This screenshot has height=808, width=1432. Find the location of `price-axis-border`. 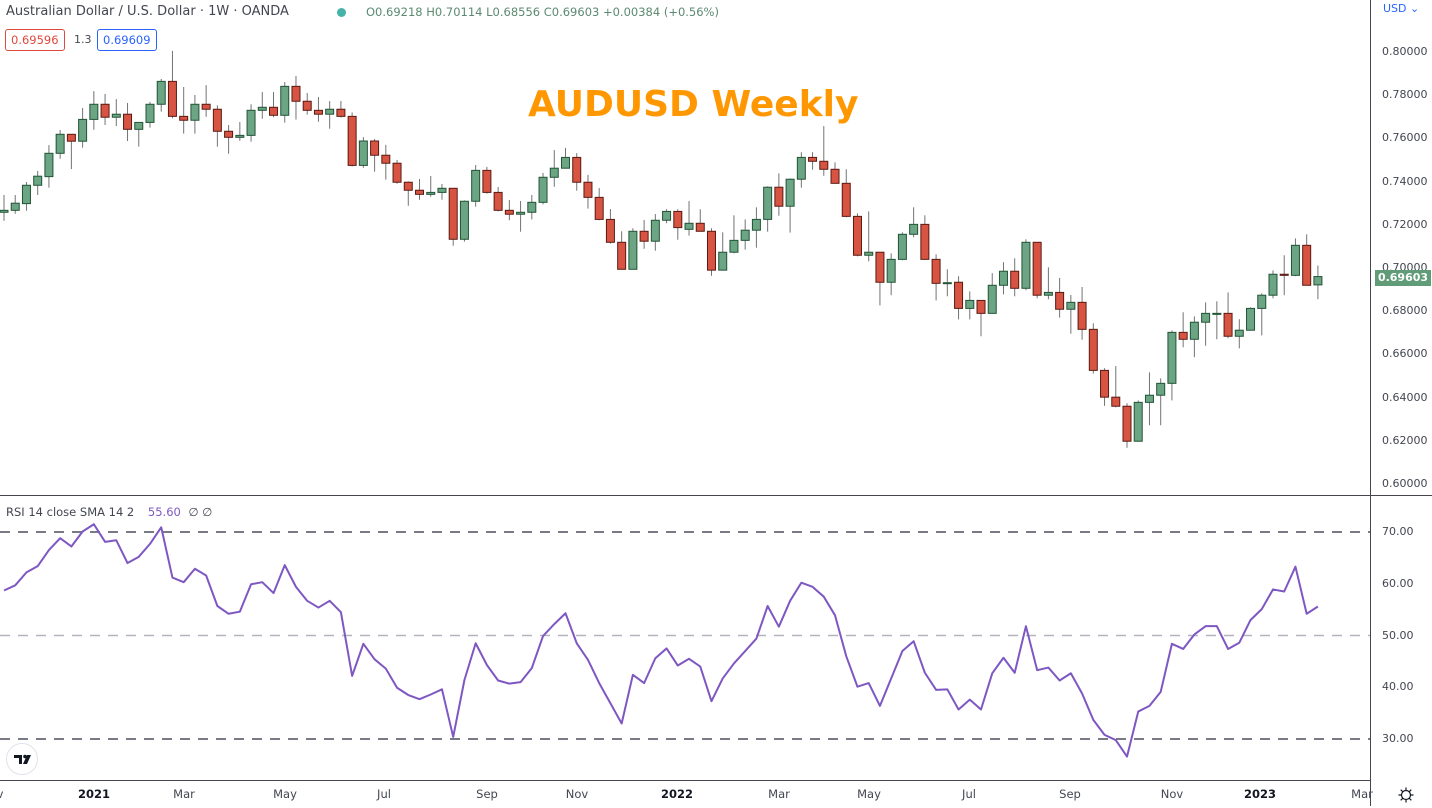

price-axis-border is located at coordinates (1370, 403).